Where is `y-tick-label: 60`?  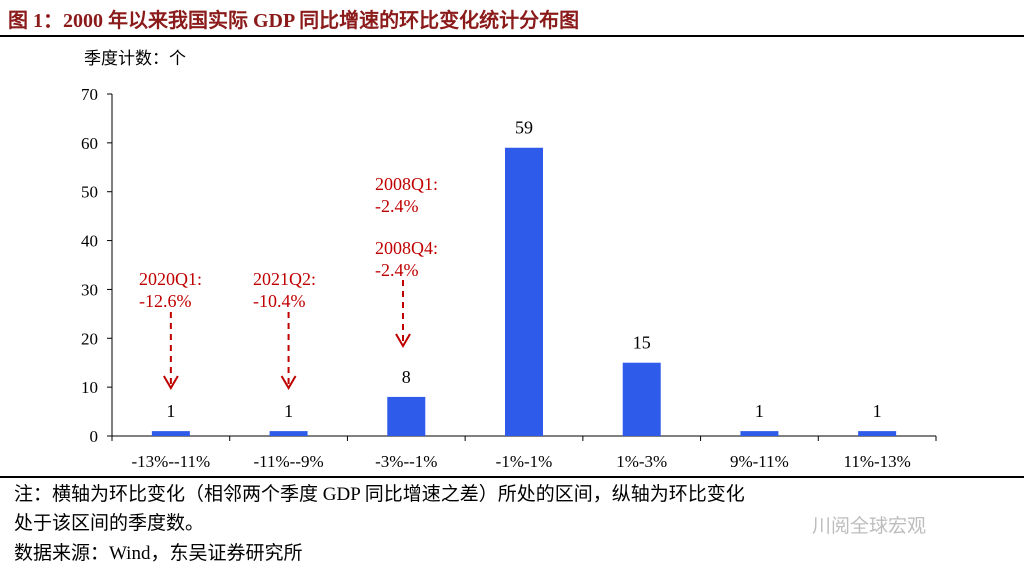 y-tick-label: 60 is located at coordinates (89, 143).